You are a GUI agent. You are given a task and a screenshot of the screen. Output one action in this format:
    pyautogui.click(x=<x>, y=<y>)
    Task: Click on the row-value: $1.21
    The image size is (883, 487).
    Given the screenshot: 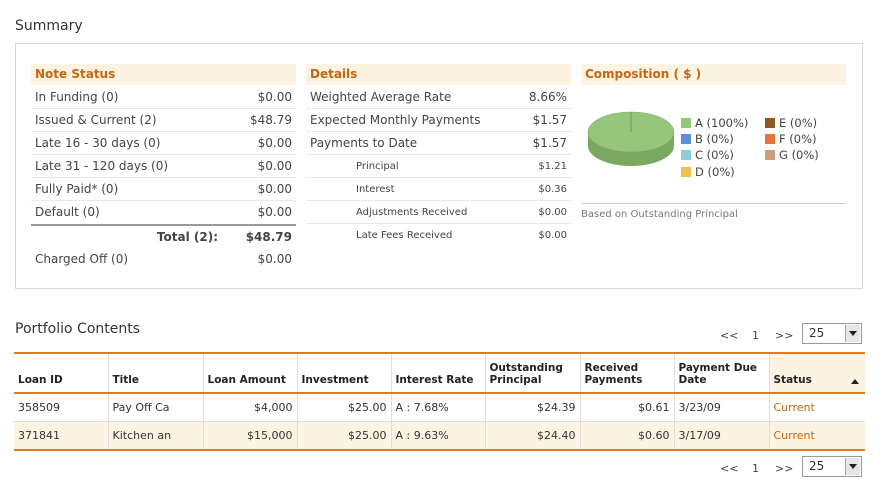 What is the action you would take?
    pyautogui.click(x=552, y=166)
    